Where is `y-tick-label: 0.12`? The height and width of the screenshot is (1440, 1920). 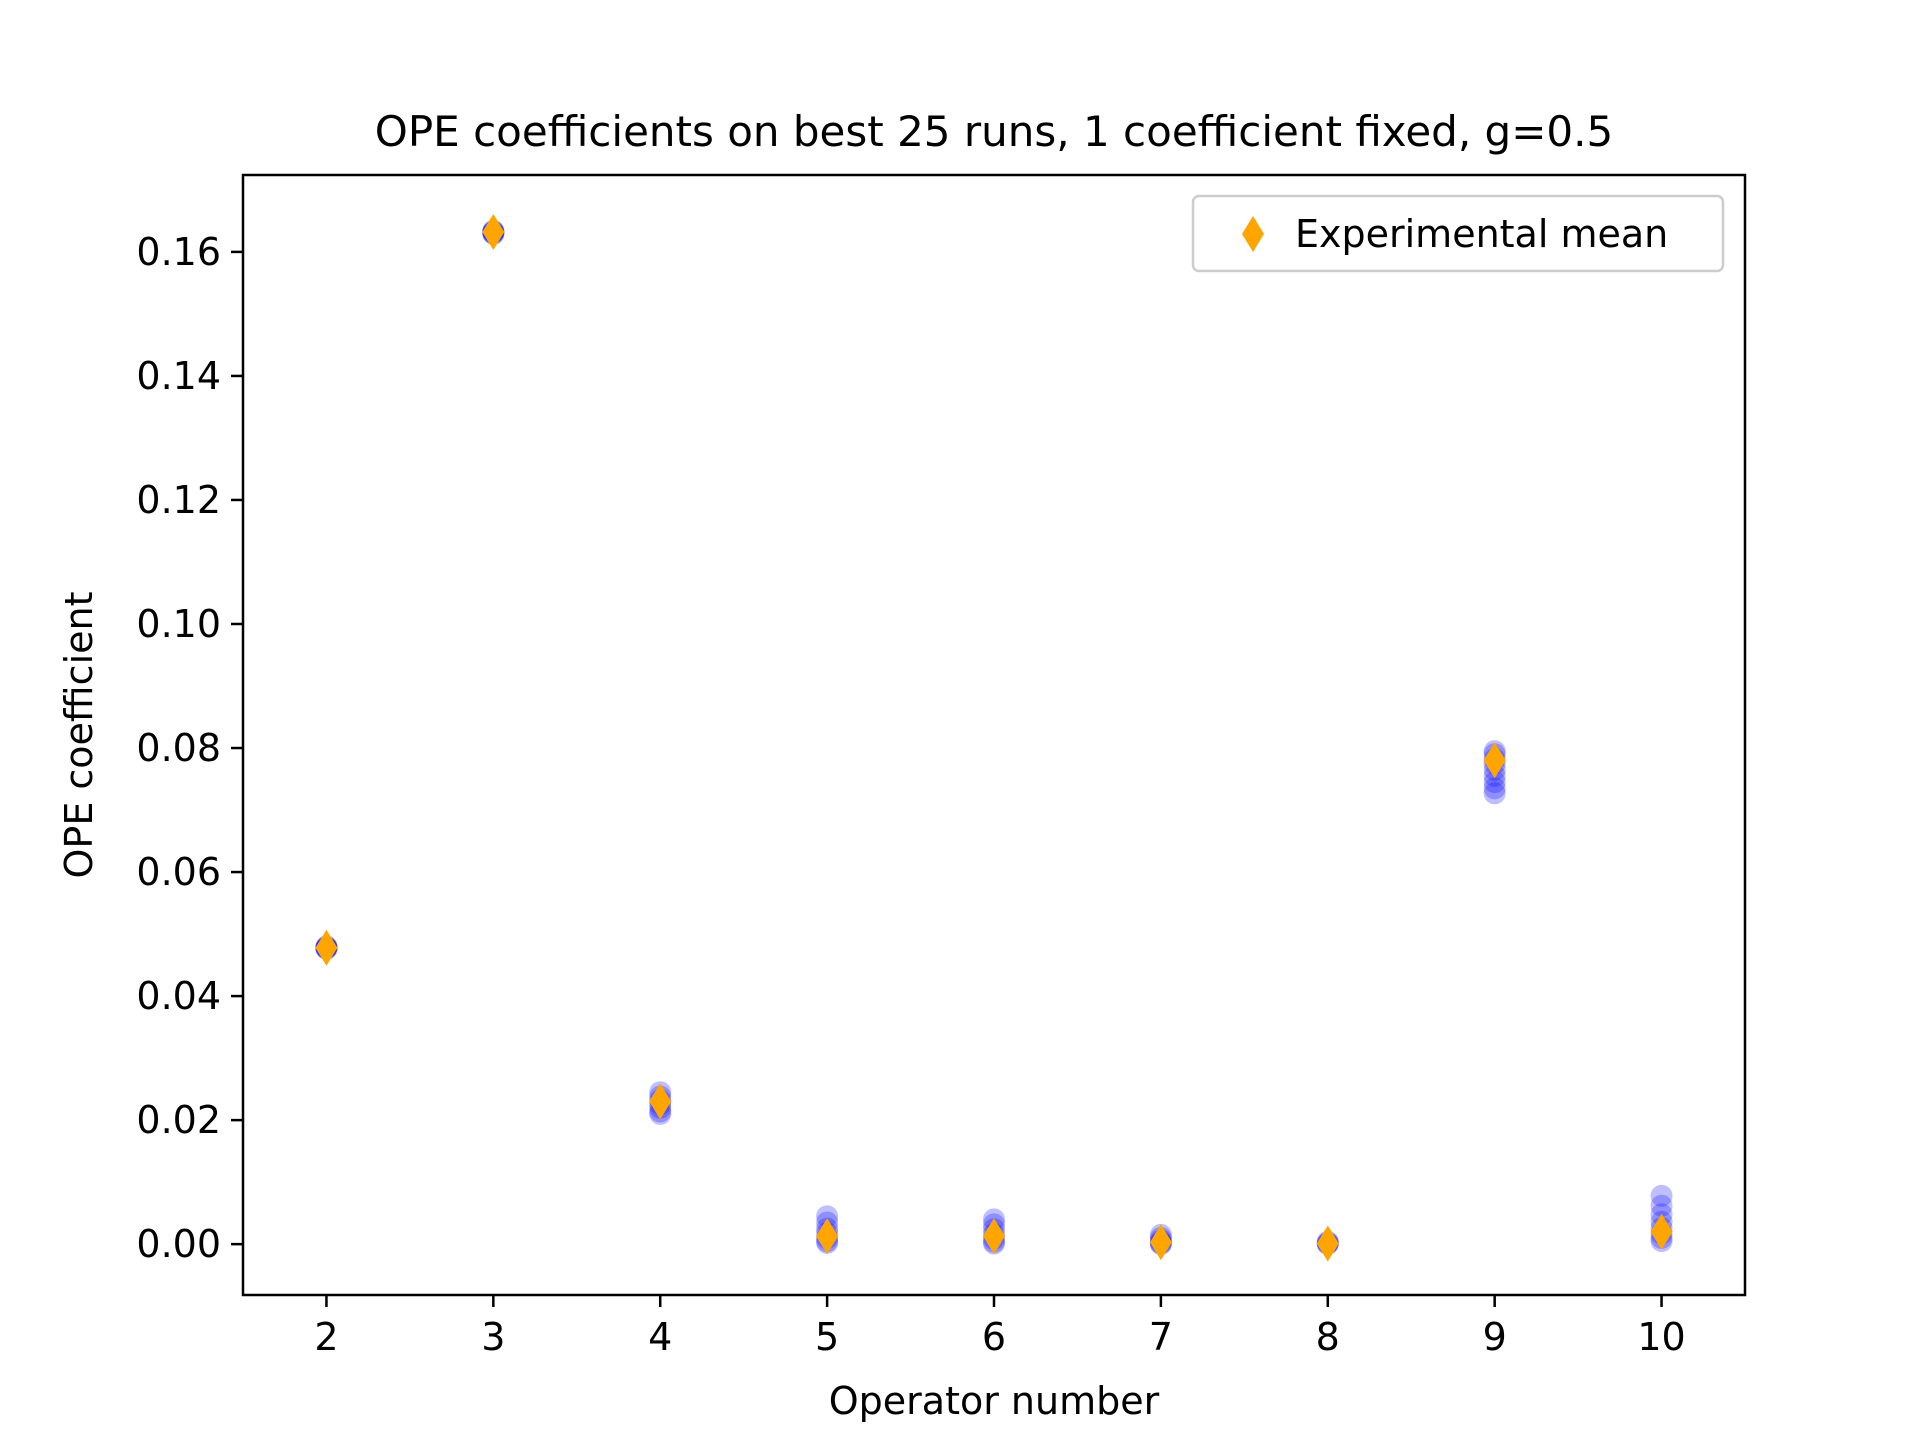 y-tick-label: 0.12 is located at coordinates (178, 500).